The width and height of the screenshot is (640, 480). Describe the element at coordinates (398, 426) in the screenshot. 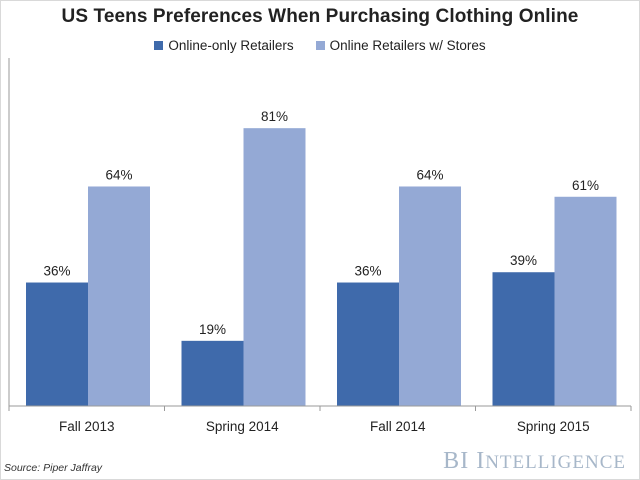

I see `x-tick-label: Fall 2014` at that location.